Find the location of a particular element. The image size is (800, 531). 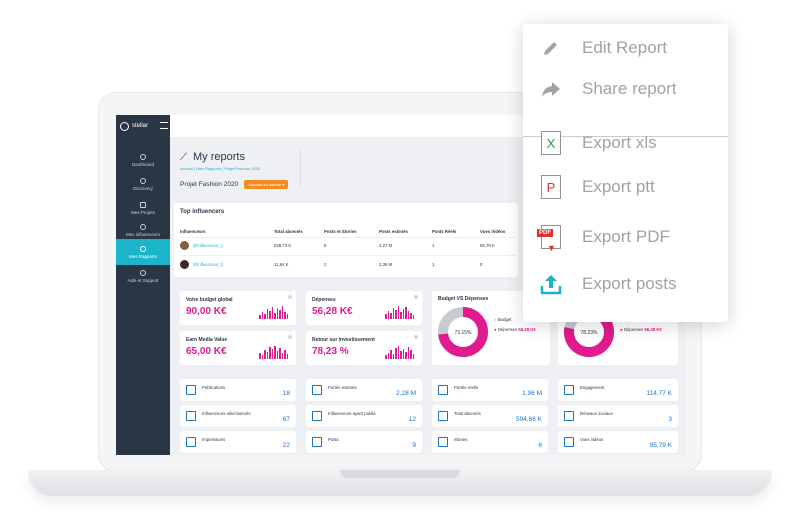

stat-label: Portée réelle is located at coordinates (466, 387).